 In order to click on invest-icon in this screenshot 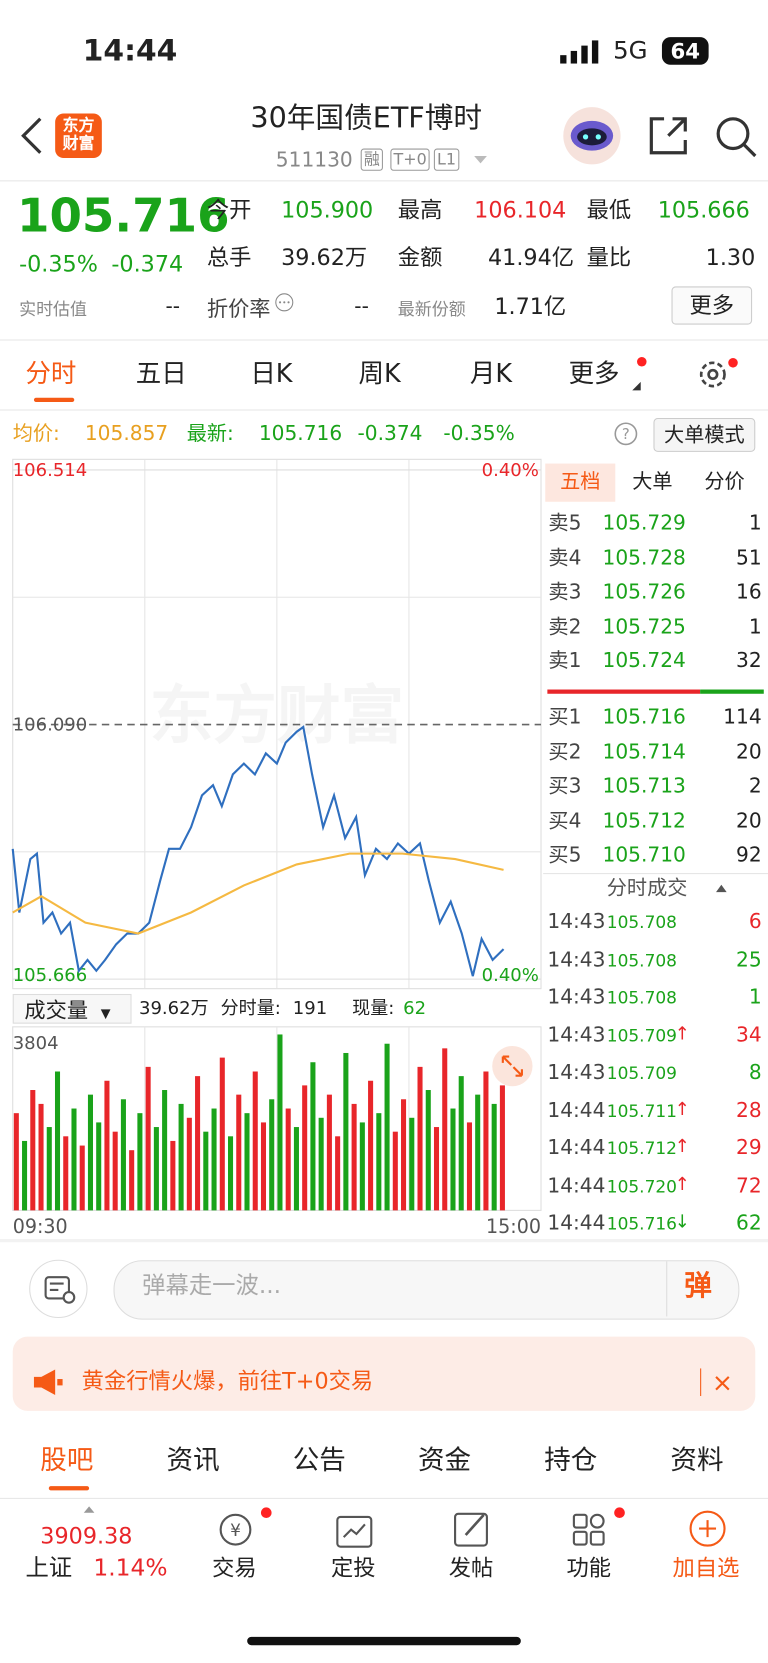, I will do `click(354, 1531)`.